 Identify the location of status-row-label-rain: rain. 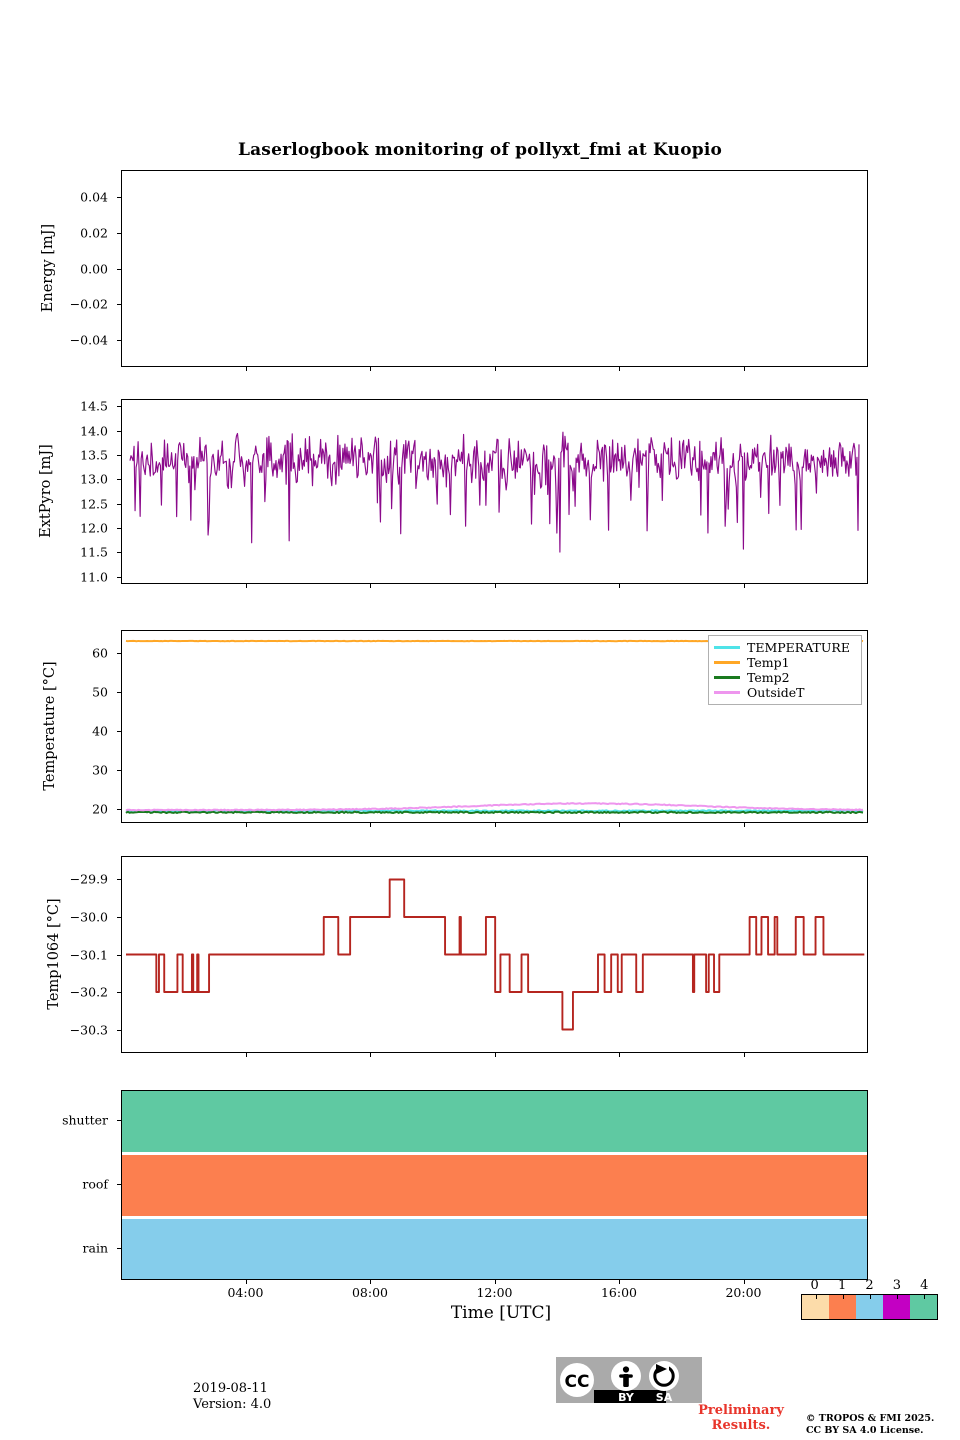
(95, 1248).